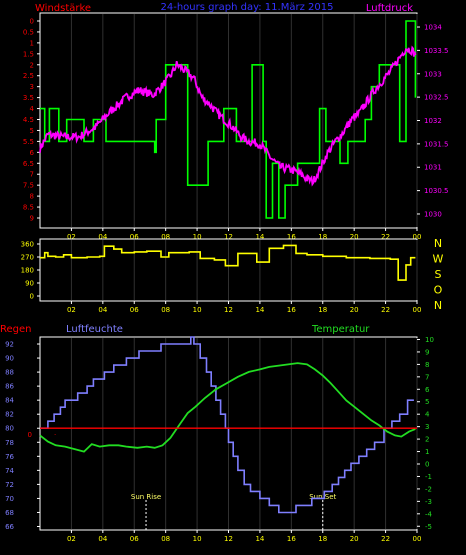  Describe the element at coordinates (9, 527) in the screenshot. I see `humidity-tick-label: 66` at that location.